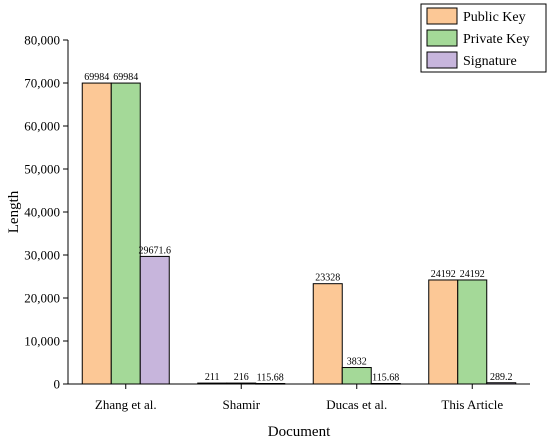 This screenshot has height=441, width=550. What do you see at coordinates (42, 126) in the screenshot?
I see `y-tick-label: 60,000` at bounding box center [42, 126].